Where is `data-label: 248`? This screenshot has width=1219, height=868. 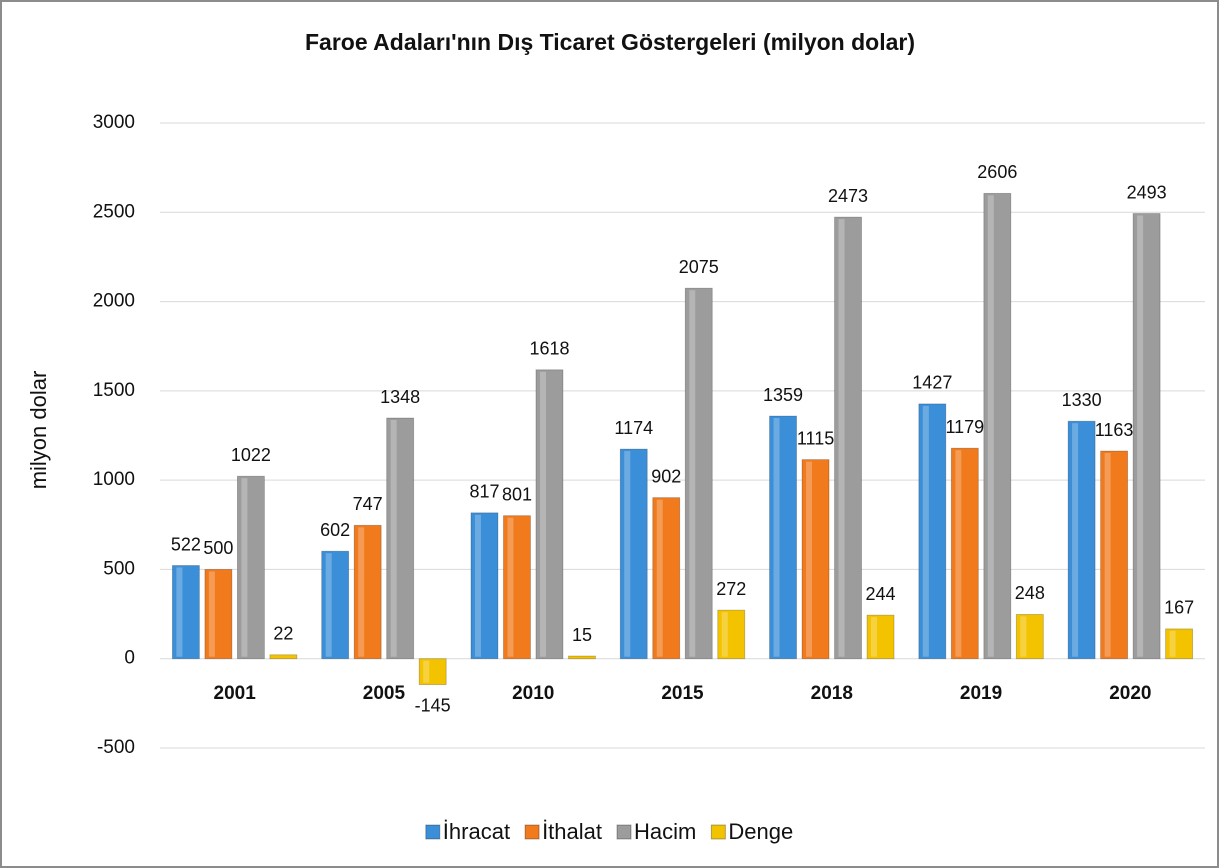
data-label: 248 is located at coordinates (1030, 593).